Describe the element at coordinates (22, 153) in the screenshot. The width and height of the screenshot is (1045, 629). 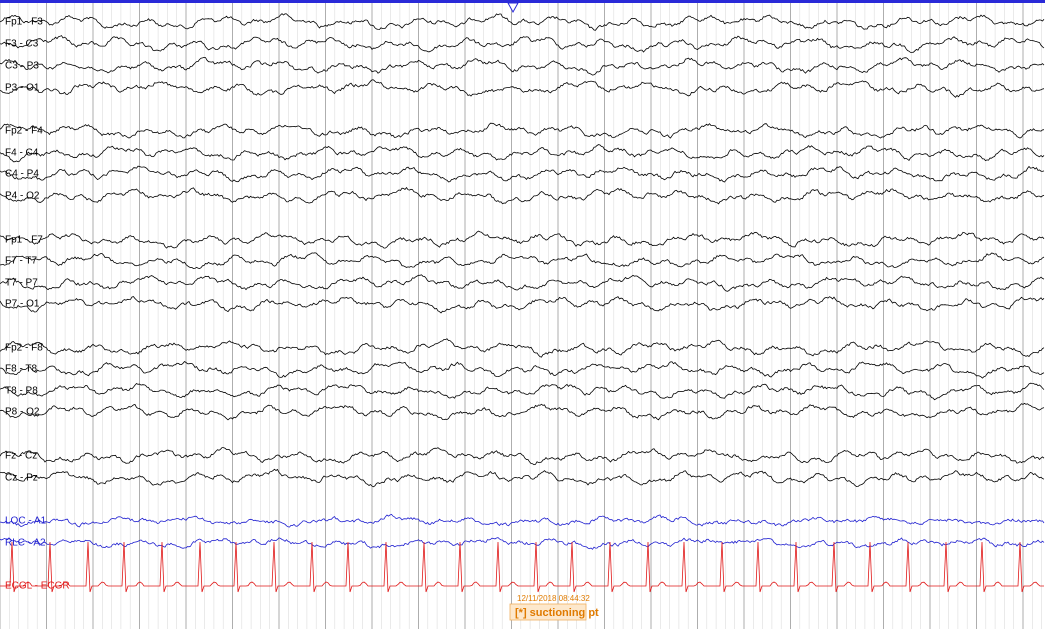
I see `channel-label: F4 - C4` at that location.